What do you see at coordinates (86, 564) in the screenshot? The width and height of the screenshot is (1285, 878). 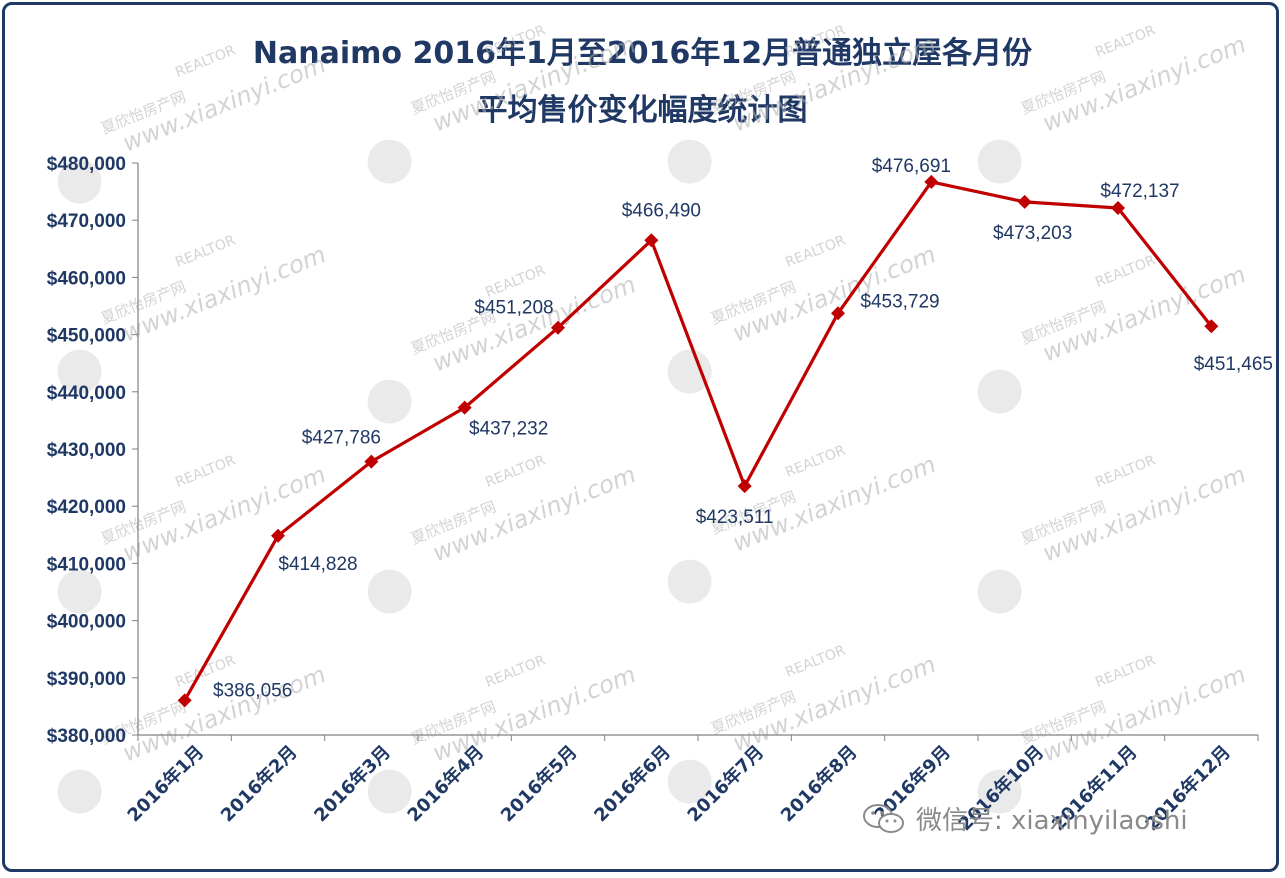 I see `y-tick-label: $410,000` at bounding box center [86, 564].